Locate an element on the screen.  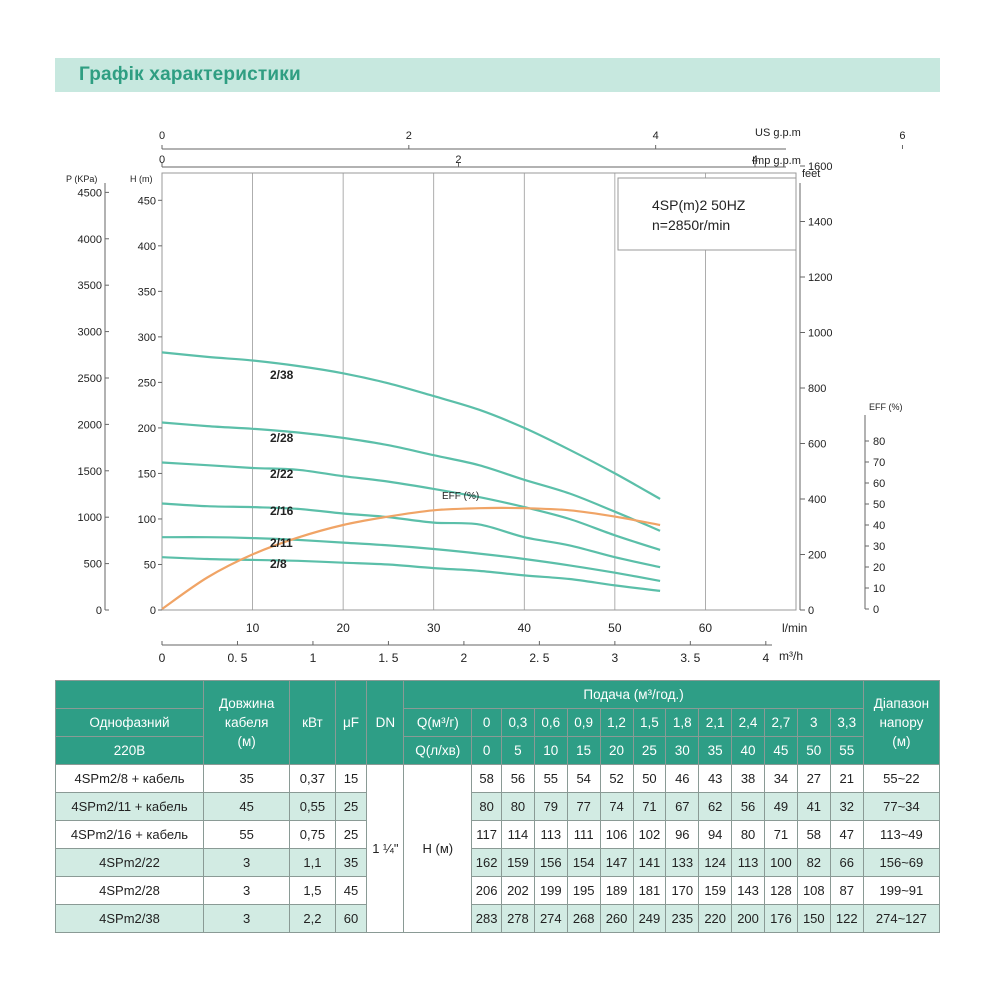
cell-head-value: 141 is located at coordinates (649, 862).